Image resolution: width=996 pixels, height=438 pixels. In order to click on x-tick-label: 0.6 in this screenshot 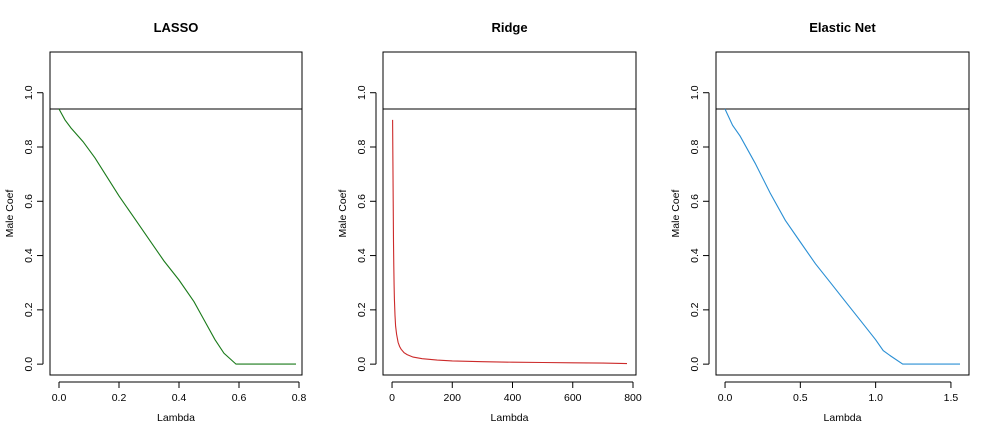, I will do `click(239, 398)`.